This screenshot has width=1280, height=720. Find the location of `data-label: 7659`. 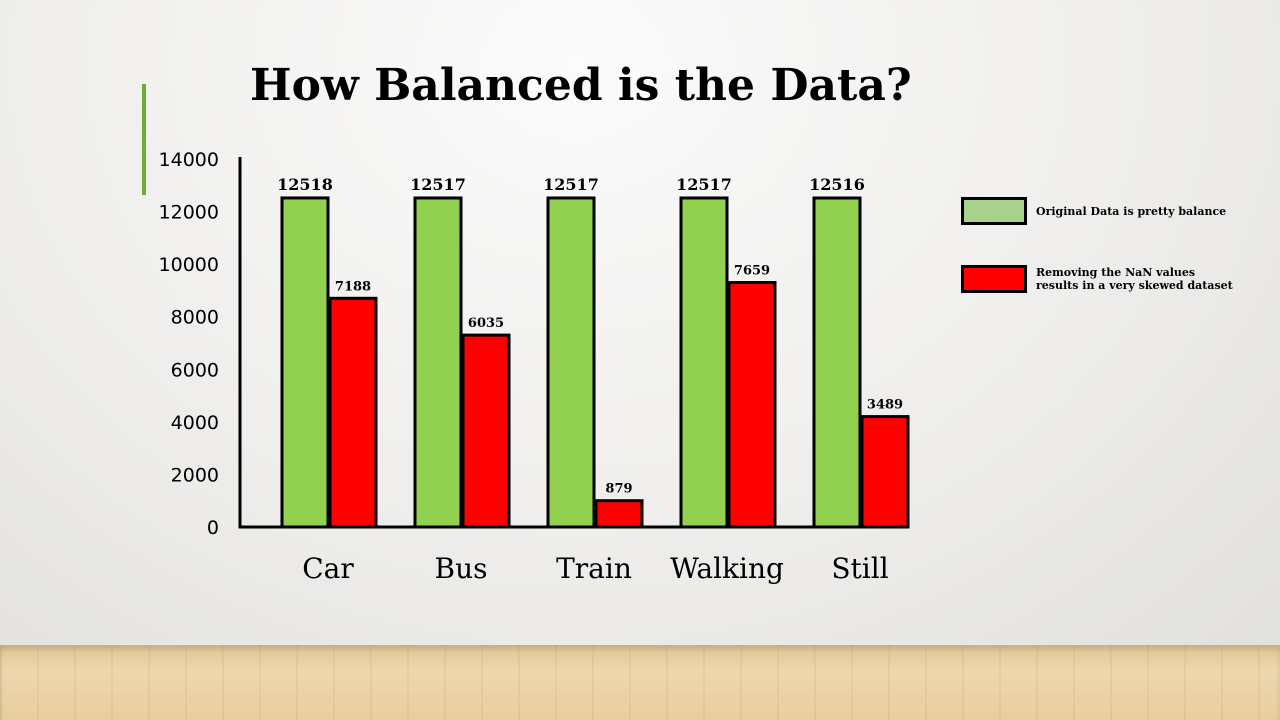

data-label: 7659 is located at coordinates (752, 271).